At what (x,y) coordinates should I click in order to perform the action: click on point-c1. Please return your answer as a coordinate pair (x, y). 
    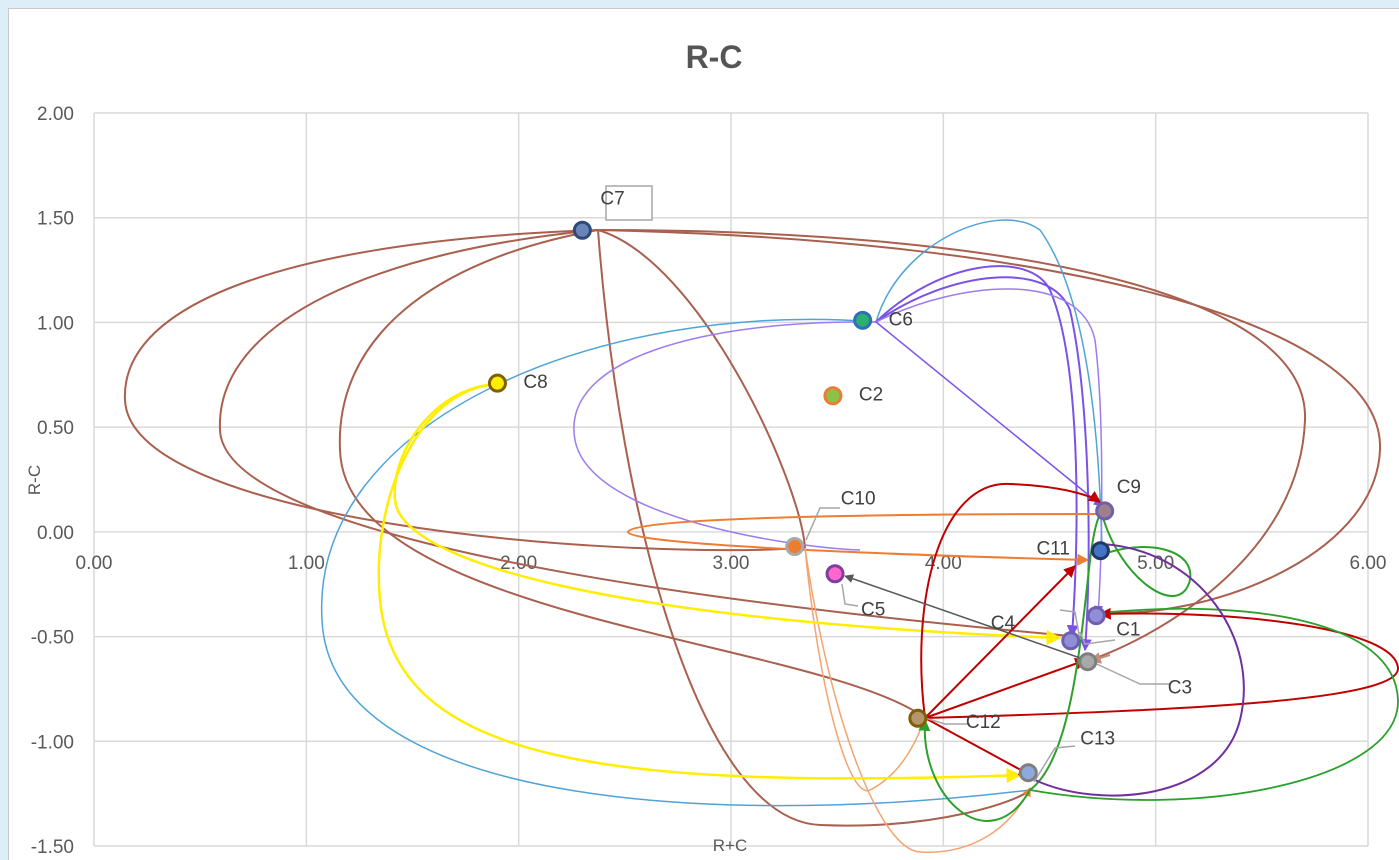
    Looking at the image, I should click on (1096, 616).